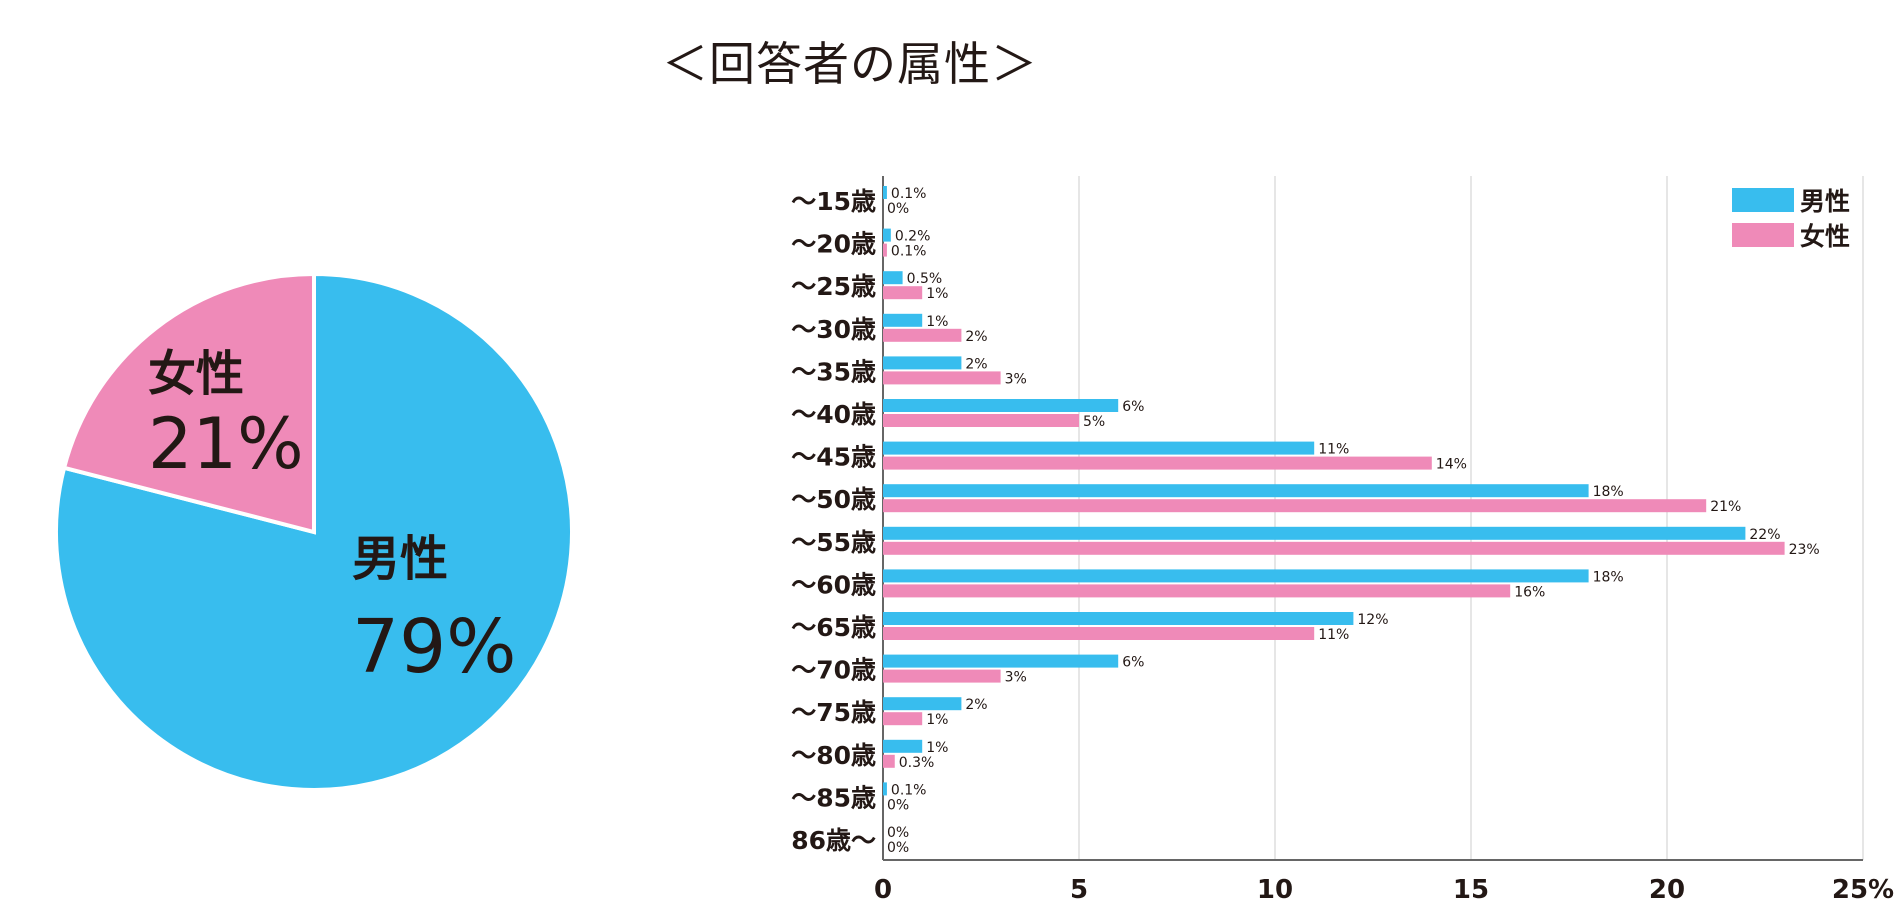  I want to click on data-label-female: 5%, so click(1094, 422).